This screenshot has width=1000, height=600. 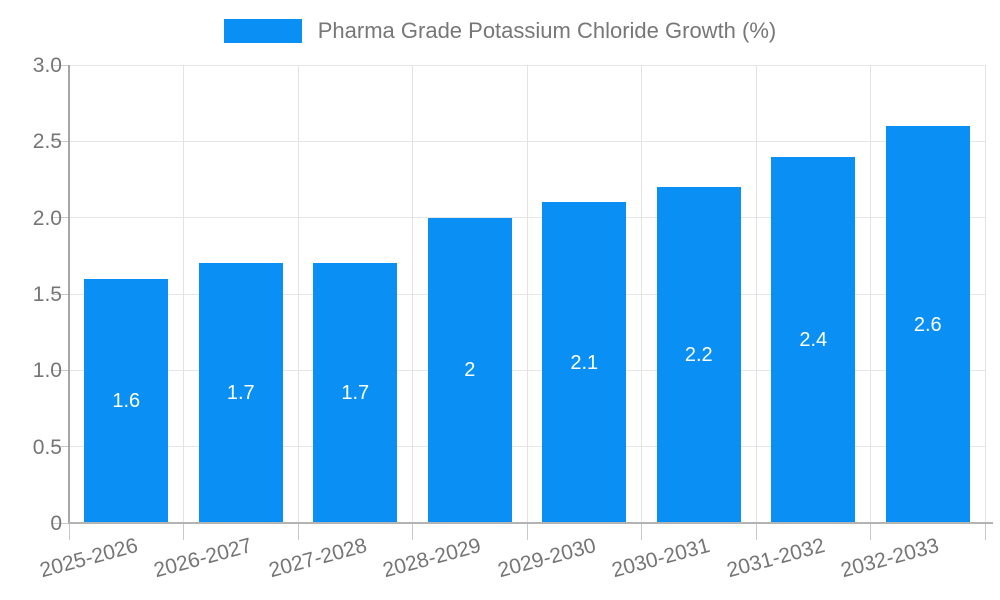 I want to click on y-tick-label: 1.0, so click(x=47, y=371).